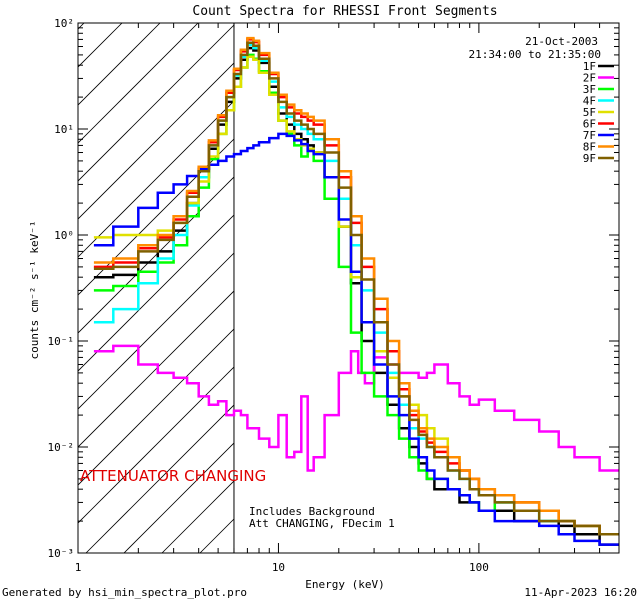 The image size is (640, 600). Describe the element at coordinates (61, 341) in the screenshot. I see `y-tick-label: 10⁻¹` at that location.